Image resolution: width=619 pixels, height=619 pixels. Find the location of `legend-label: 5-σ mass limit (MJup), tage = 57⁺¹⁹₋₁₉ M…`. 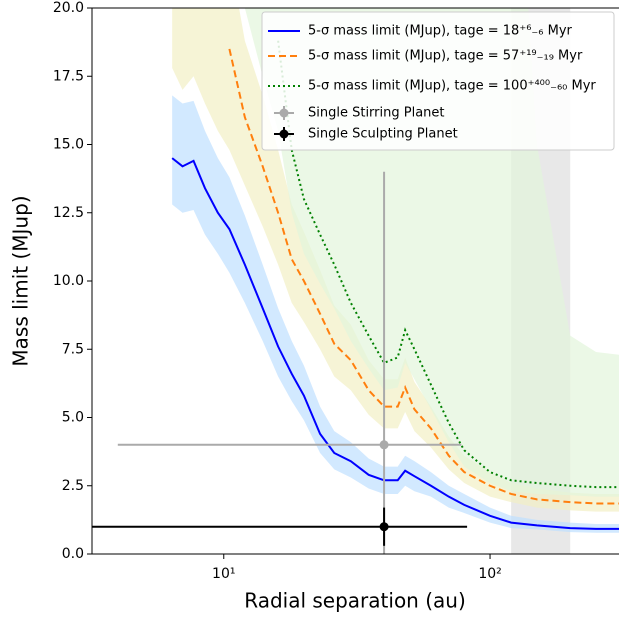

legend-label: 5-σ mass limit (MJup), tage = 57⁺¹⁹₋₁₉ M… is located at coordinates (445, 56).